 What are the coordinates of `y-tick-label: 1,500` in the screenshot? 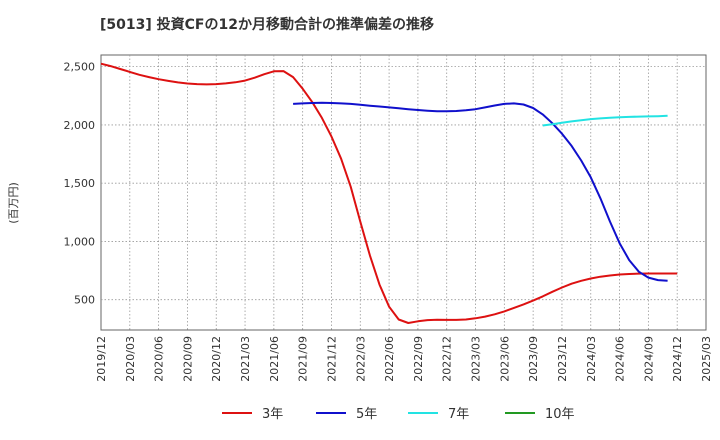 It's located at (80, 183).